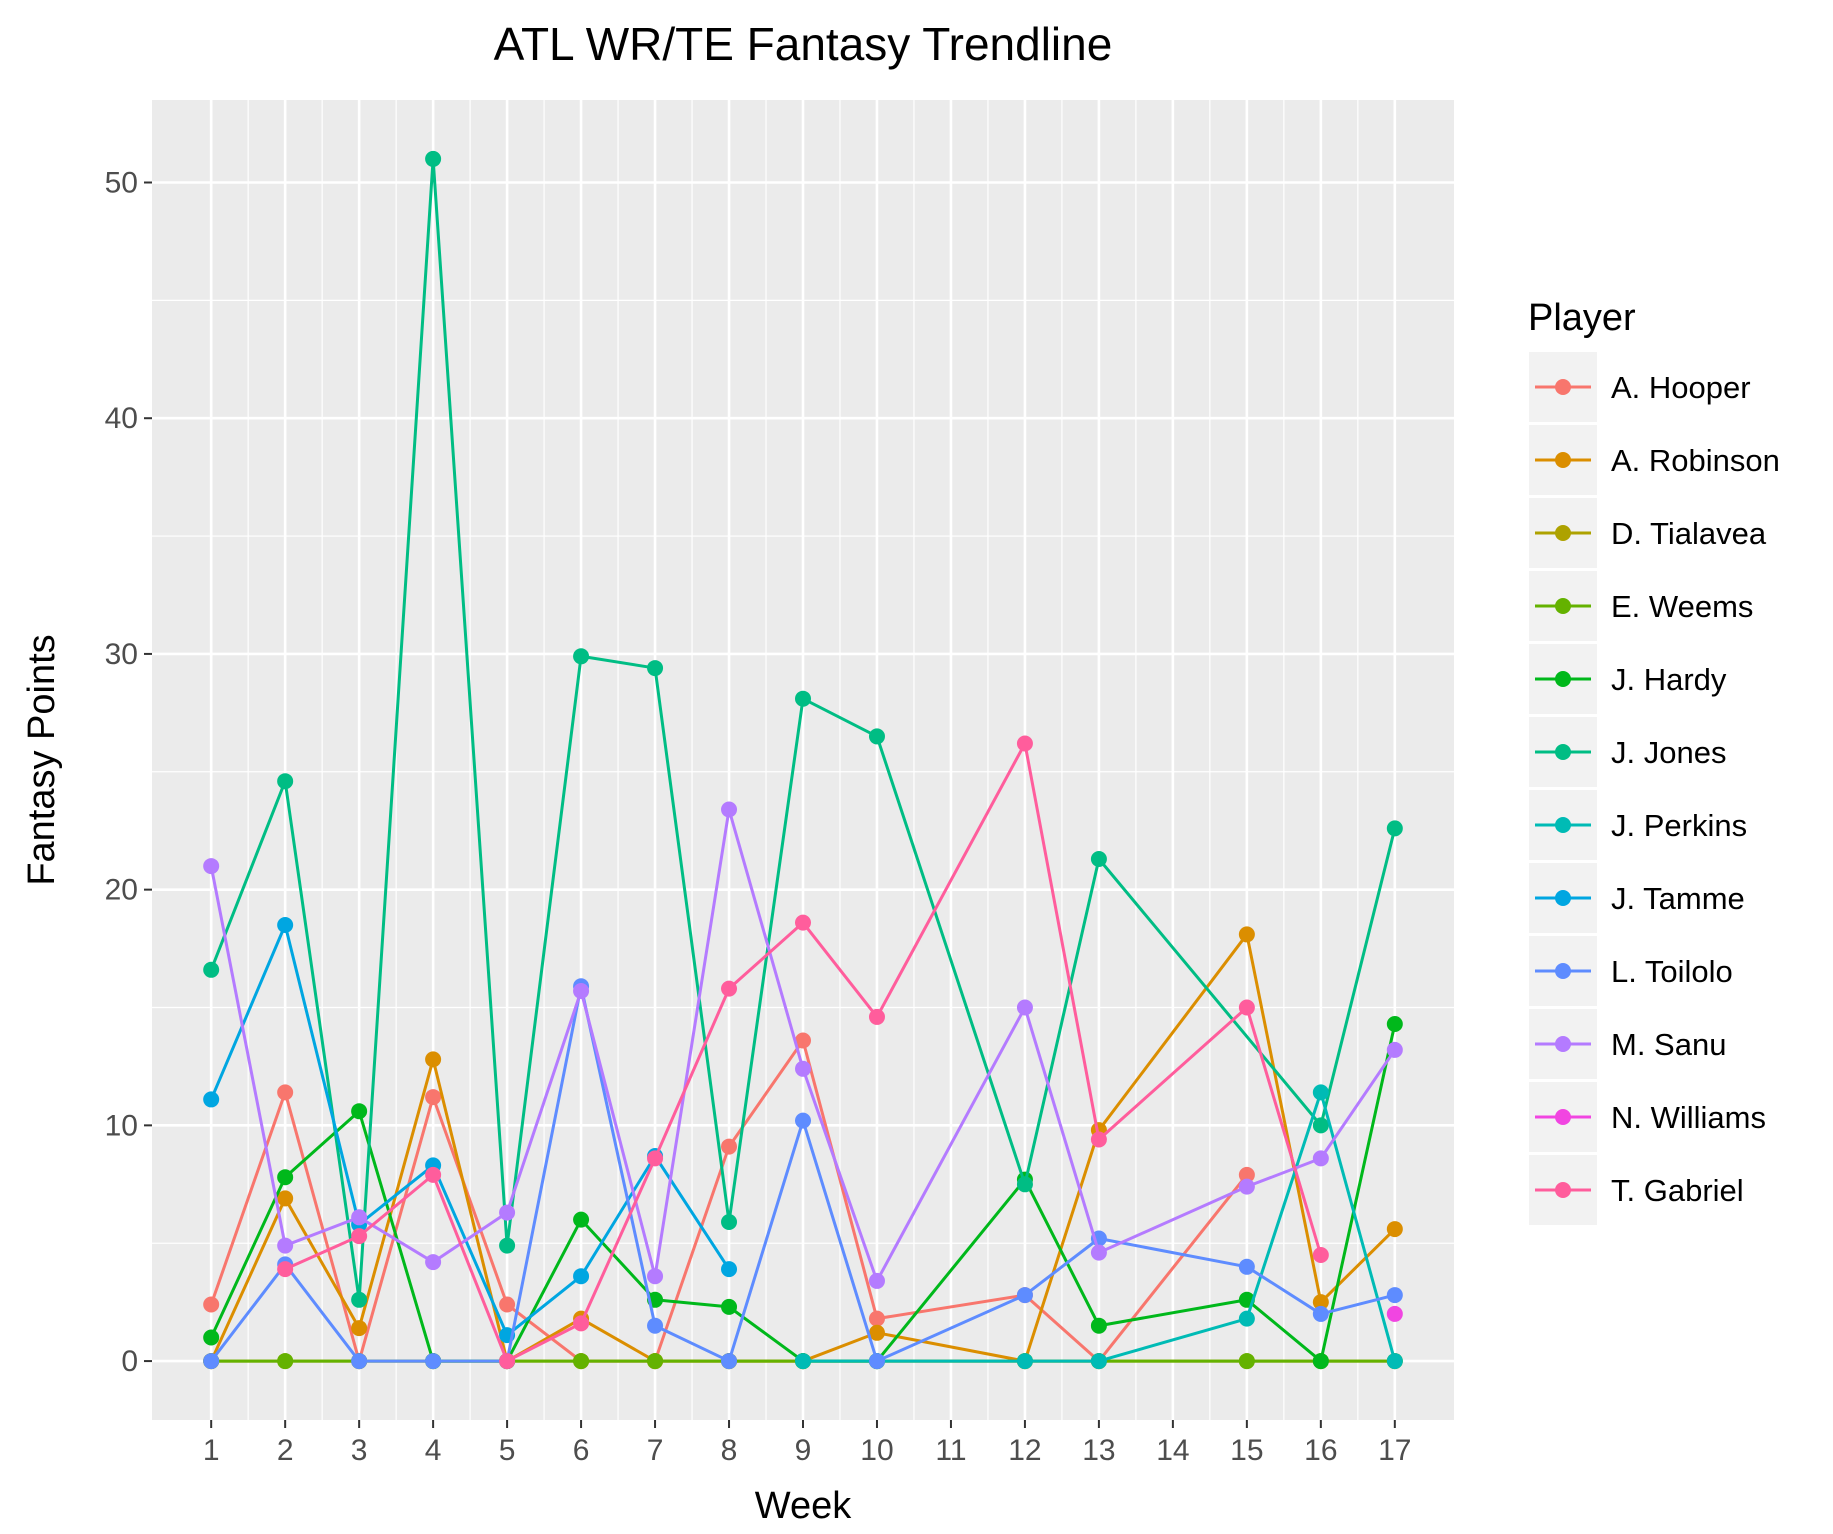  Describe the element at coordinates (1246, 1450) in the screenshot. I see `x-tick-label: 15` at that location.